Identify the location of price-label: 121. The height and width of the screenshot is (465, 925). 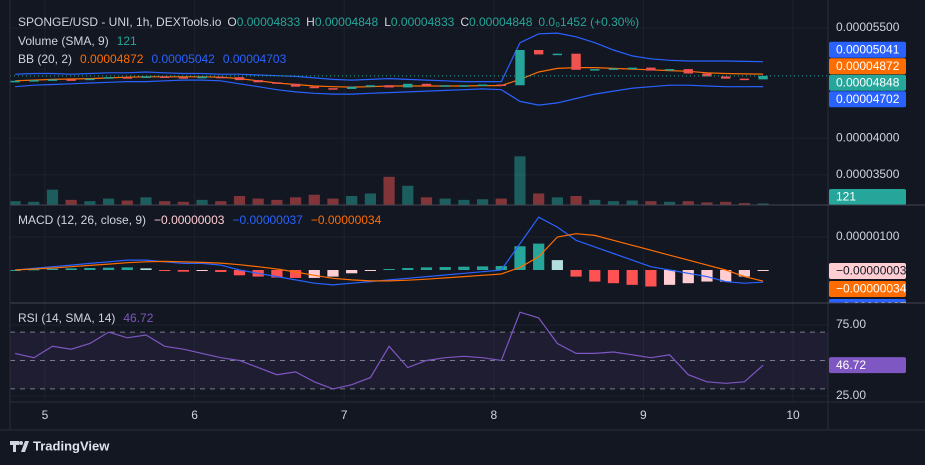
(846, 197).